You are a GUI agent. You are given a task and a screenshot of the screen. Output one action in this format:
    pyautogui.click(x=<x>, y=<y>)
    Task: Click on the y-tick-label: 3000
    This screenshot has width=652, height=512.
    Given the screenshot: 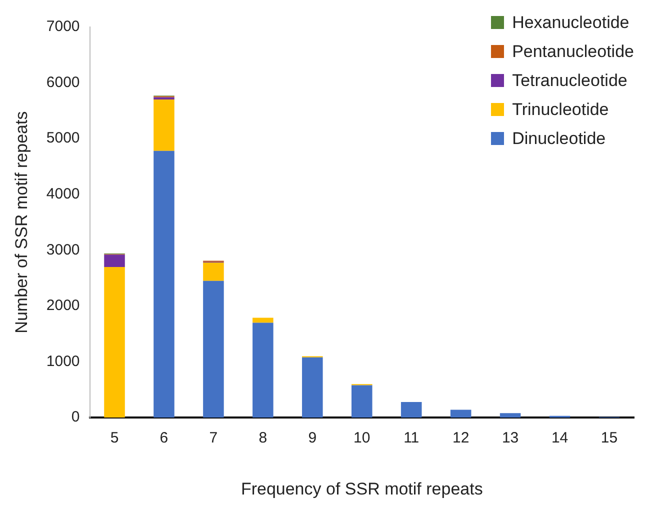 What is the action you would take?
    pyautogui.click(x=63, y=249)
    